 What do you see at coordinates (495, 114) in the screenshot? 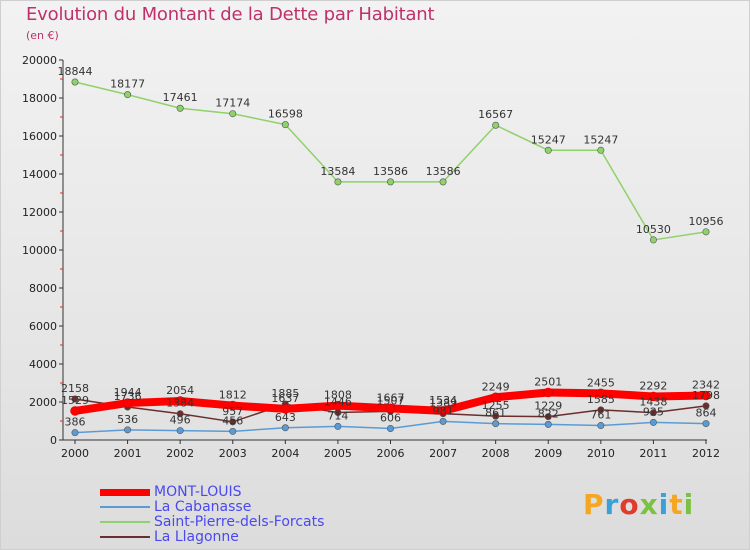
I see `data-label: 16567` at bounding box center [495, 114].